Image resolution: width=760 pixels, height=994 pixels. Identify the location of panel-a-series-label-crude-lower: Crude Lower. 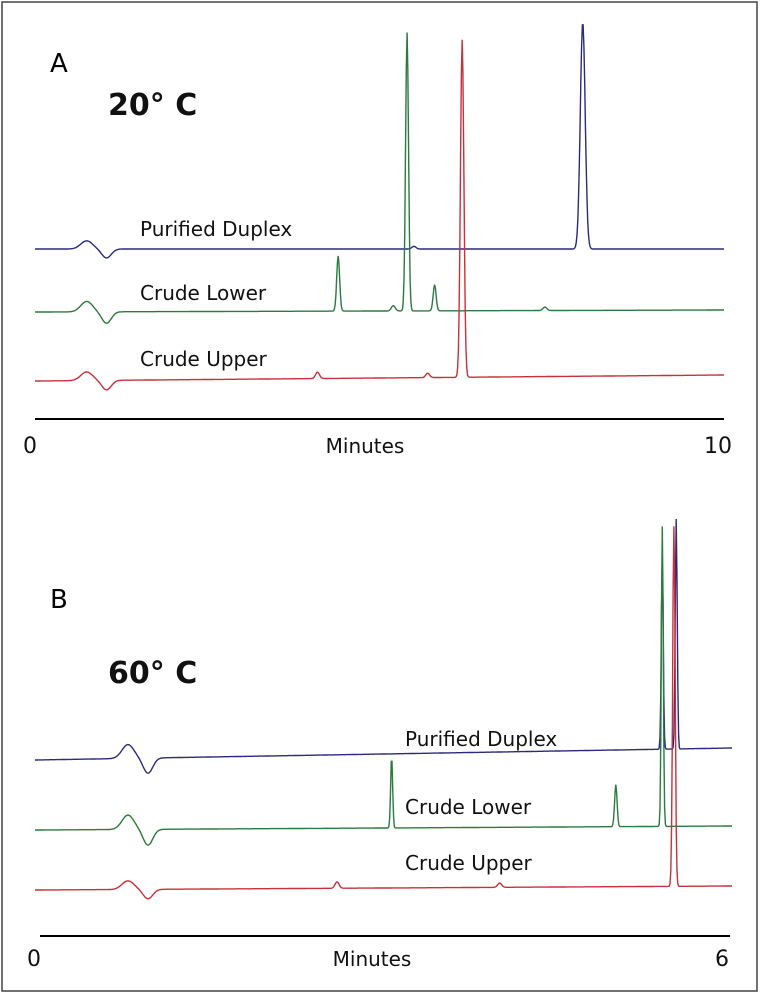
(203, 293).